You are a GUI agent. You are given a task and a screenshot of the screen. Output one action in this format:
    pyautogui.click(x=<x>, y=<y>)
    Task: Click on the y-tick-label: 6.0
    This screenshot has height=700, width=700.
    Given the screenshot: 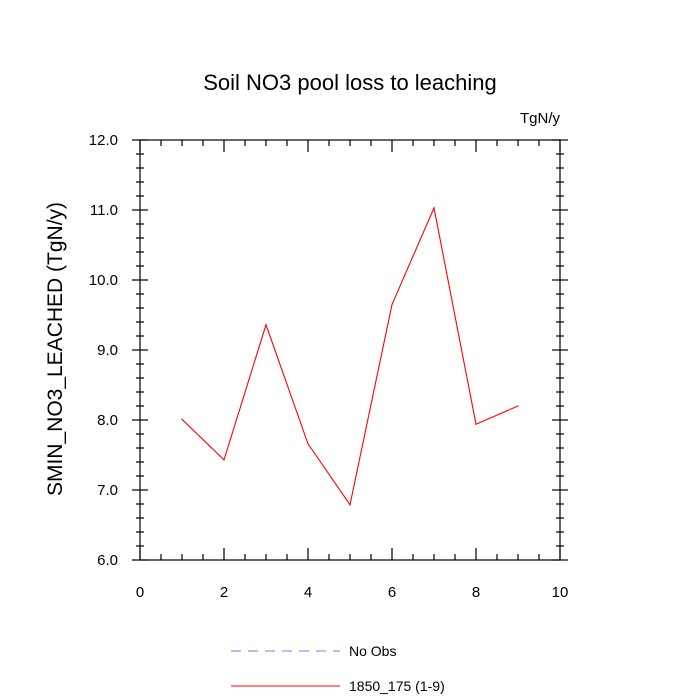 What is the action you would take?
    pyautogui.click(x=107, y=560)
    